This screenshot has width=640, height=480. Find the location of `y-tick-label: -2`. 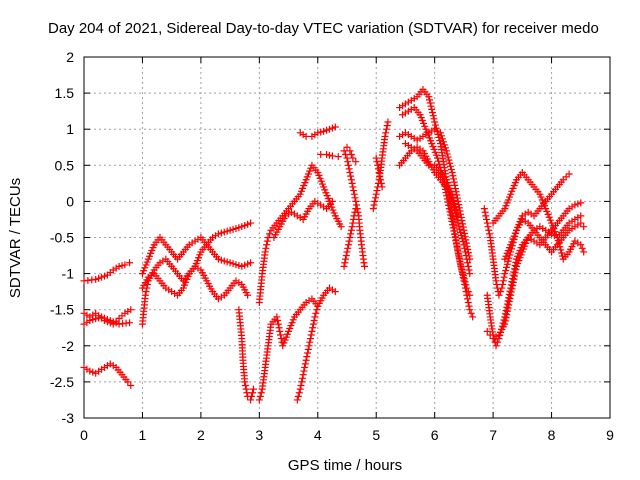

y-tick-label: -2 is located at coordinates (68, 346).